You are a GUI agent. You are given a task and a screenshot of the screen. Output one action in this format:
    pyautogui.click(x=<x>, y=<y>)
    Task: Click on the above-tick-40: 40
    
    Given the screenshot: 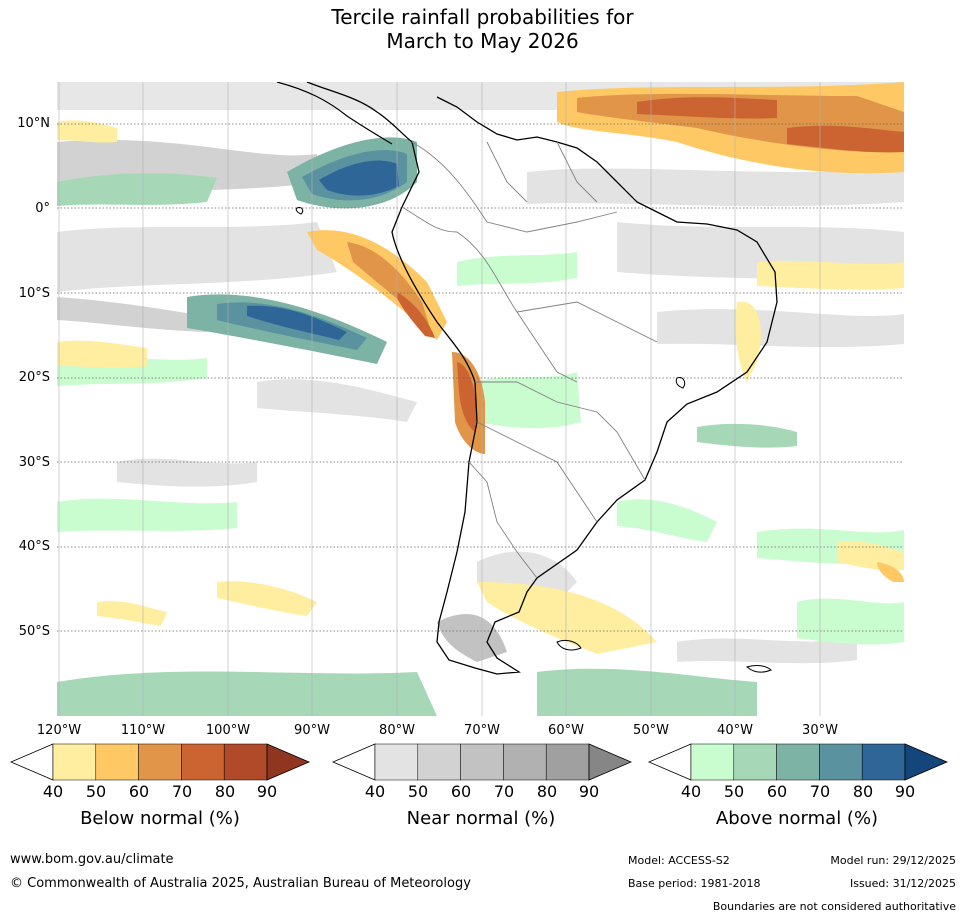 What is the action you would take?
    pyautogui.click(x=691, y=791)
    